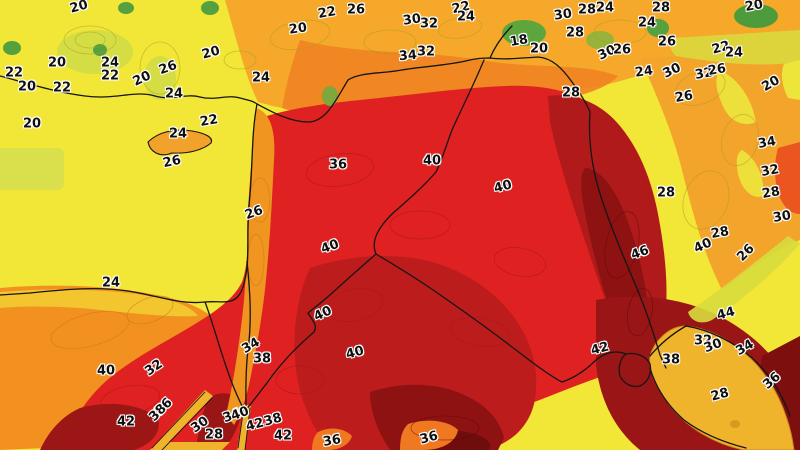 The image size is (800, 450). I want to click on turkey-interior-line, so click(501, 42).